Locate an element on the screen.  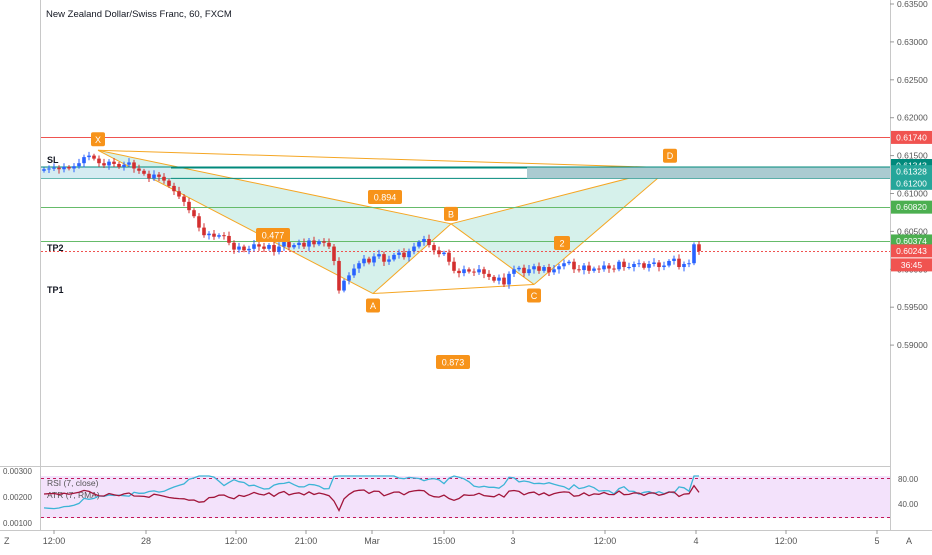
price-tick-label: 0.59000 is located at coordinates (912, 345).